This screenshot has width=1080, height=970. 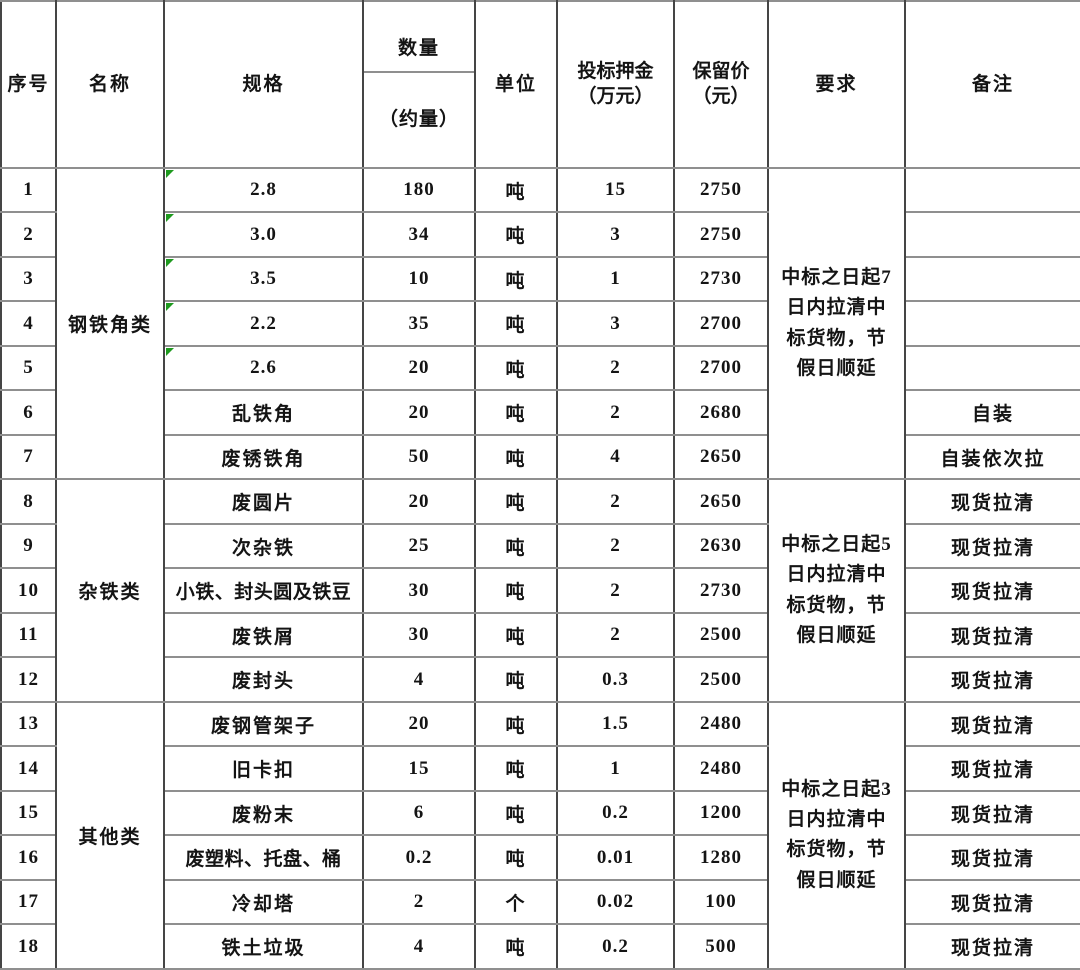 What do you see at coordinates (263, 768) in the screenshot?
I see `cell-spec: 旧卡扣` at bounding box center [263, 768].